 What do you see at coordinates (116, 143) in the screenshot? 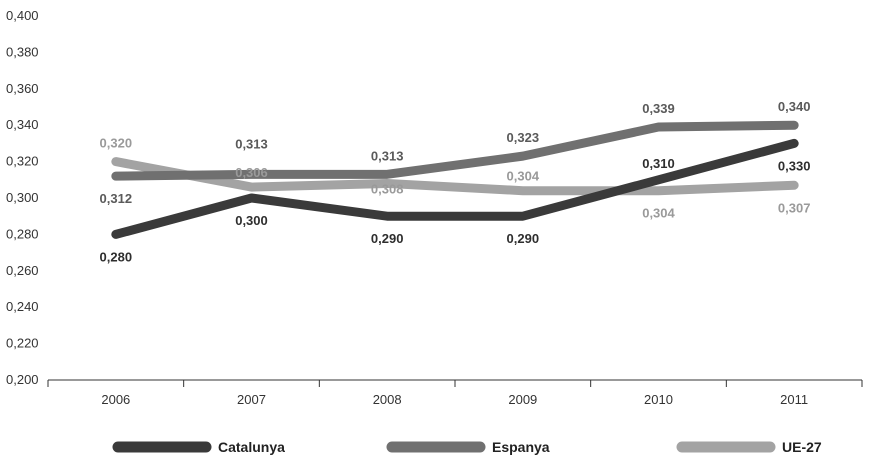
I see `data-label: 0,320` at bounding box center [116, 143].